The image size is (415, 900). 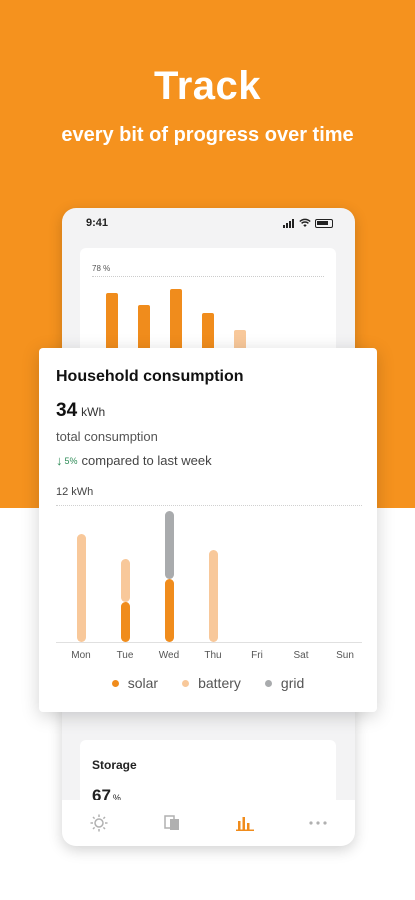 What do you see at coordinates (289, 223) in the screenshot?
I see `signal-icon` at bounding box center [289, 223].